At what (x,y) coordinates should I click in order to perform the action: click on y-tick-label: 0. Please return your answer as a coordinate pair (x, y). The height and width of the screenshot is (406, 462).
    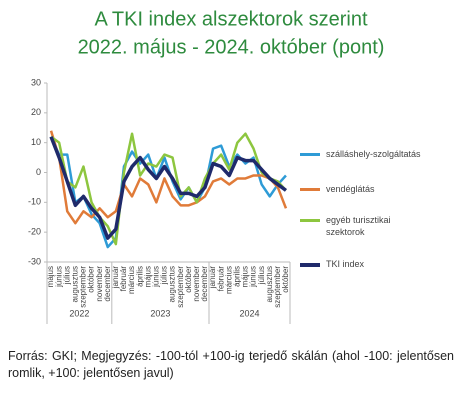
    Looking at the image, I should click on (38, 172).